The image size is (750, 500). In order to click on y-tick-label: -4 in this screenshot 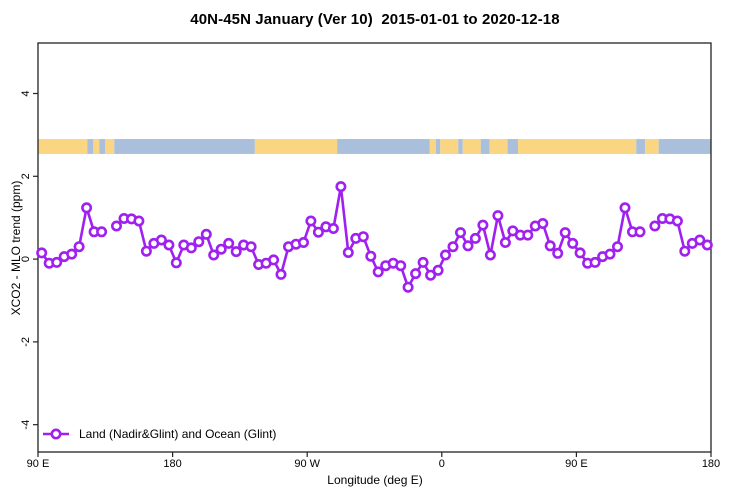, I will do `click(26, 425)`.